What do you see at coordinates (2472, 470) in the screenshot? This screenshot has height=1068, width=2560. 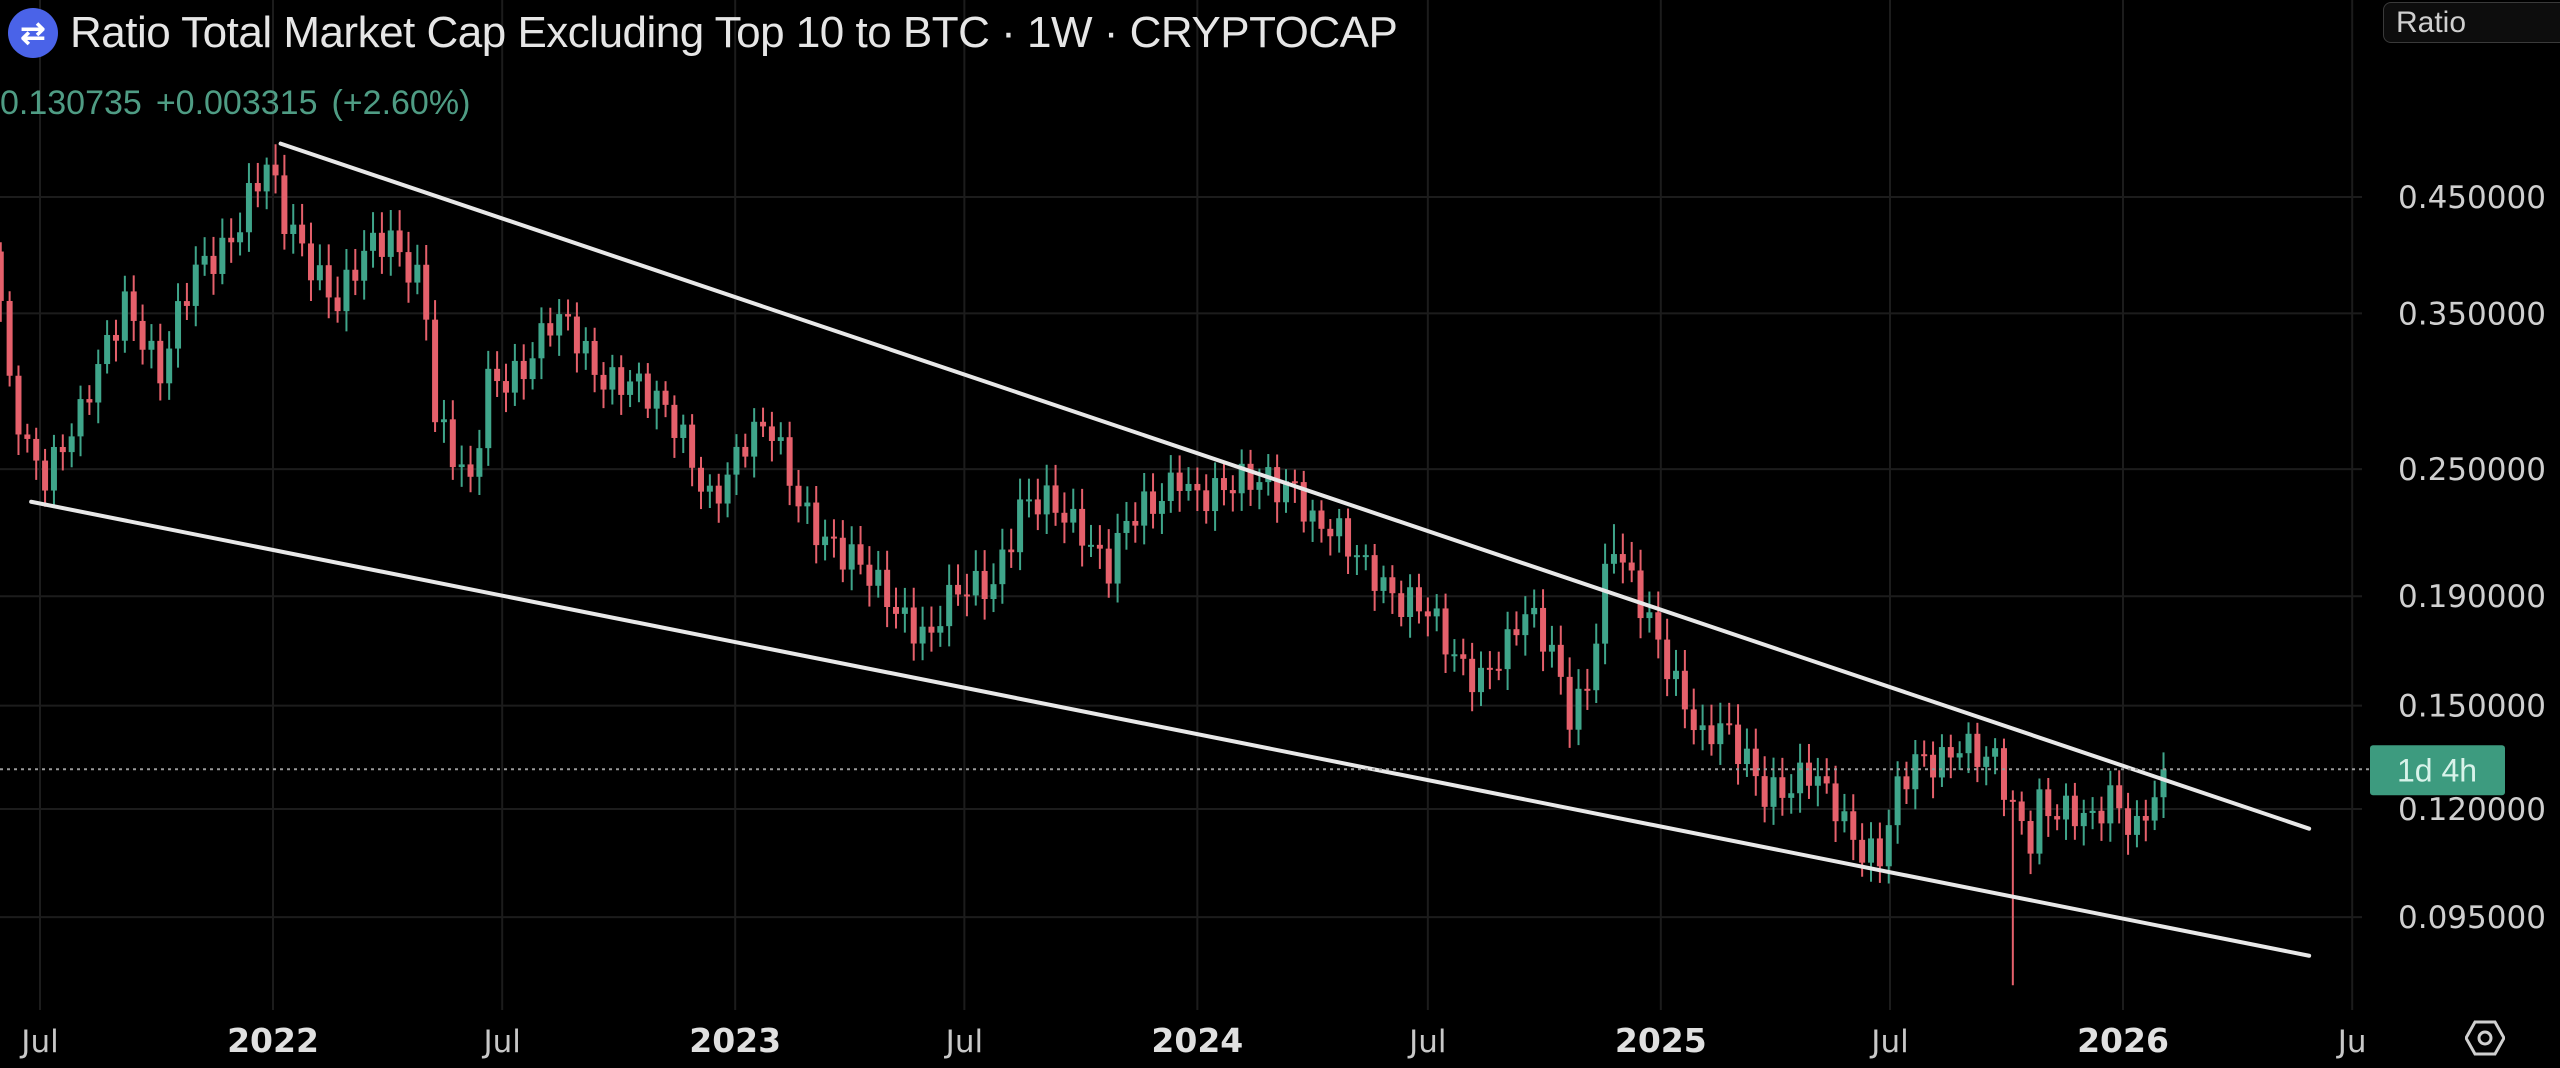 I see `price-tick-label: 0.250000` at bounding box center [2472, 470].